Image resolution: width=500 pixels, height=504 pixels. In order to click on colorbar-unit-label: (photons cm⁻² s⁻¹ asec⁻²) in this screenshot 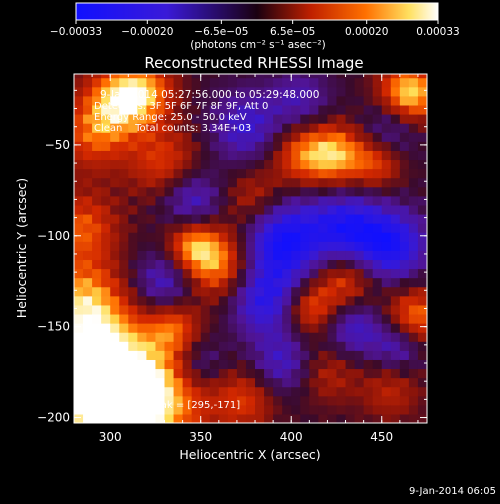, I will do `click(257, 45)`.